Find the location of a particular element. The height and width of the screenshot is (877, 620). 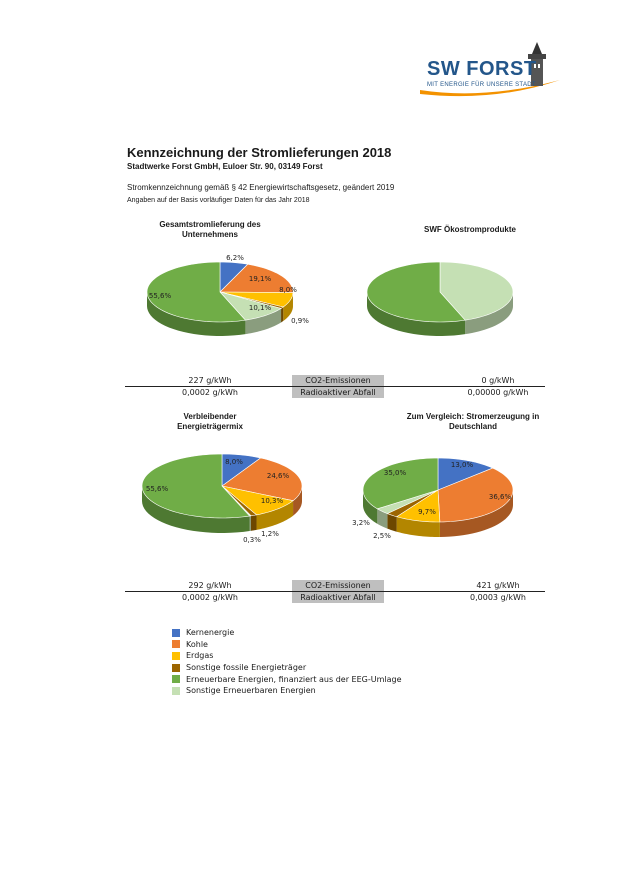

logo-tagline: MIT ENERGIE FÜR UNSERE STADT is located at coordinates (481, 85).